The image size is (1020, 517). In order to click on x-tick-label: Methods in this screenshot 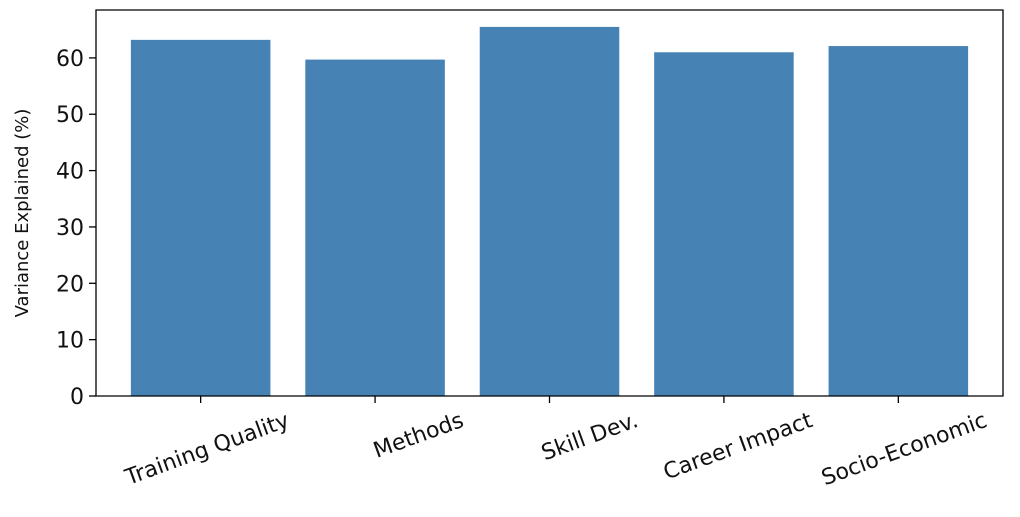, I will do `click(418, 436)`.